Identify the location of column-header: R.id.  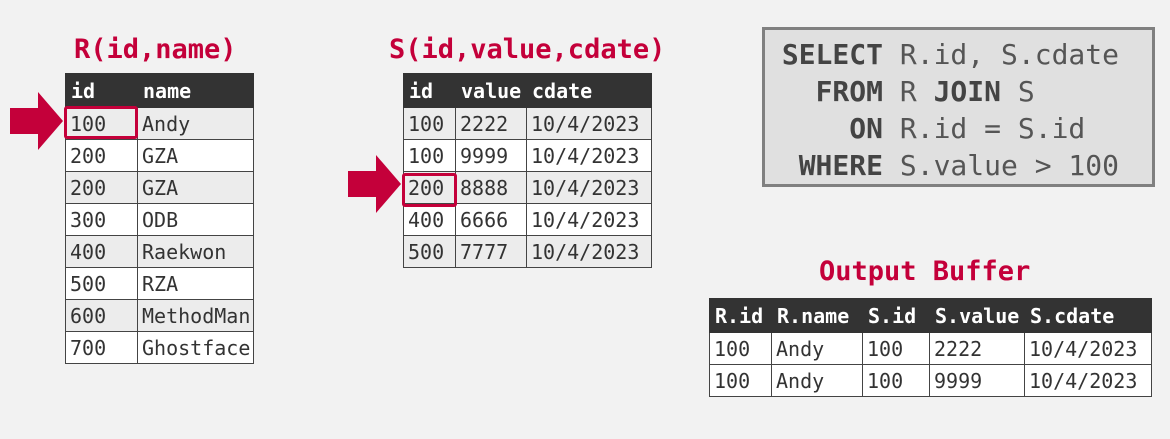
(740, 315).